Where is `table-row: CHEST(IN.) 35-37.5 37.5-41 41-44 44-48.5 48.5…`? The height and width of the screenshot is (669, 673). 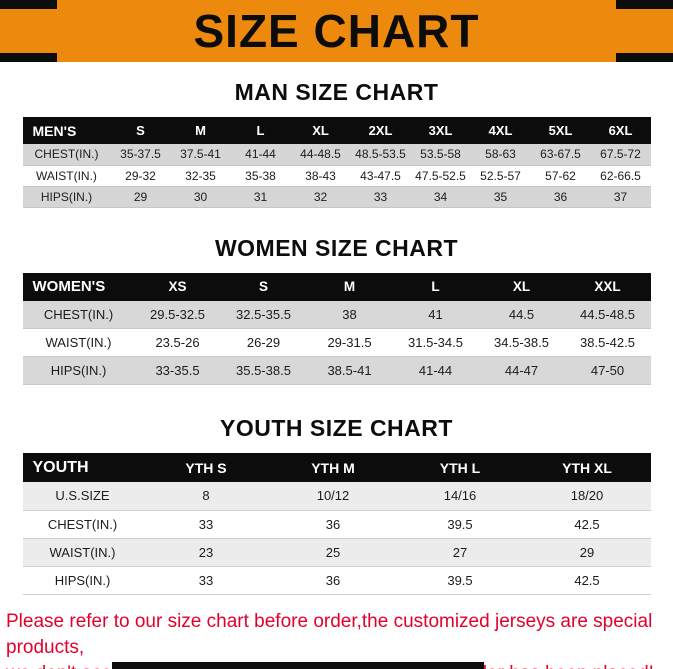 table-row: CHEST(IN.) 35-37.5 37.5-41 41-44 44-48.5 48.5… is located at coordinates (336, 154).